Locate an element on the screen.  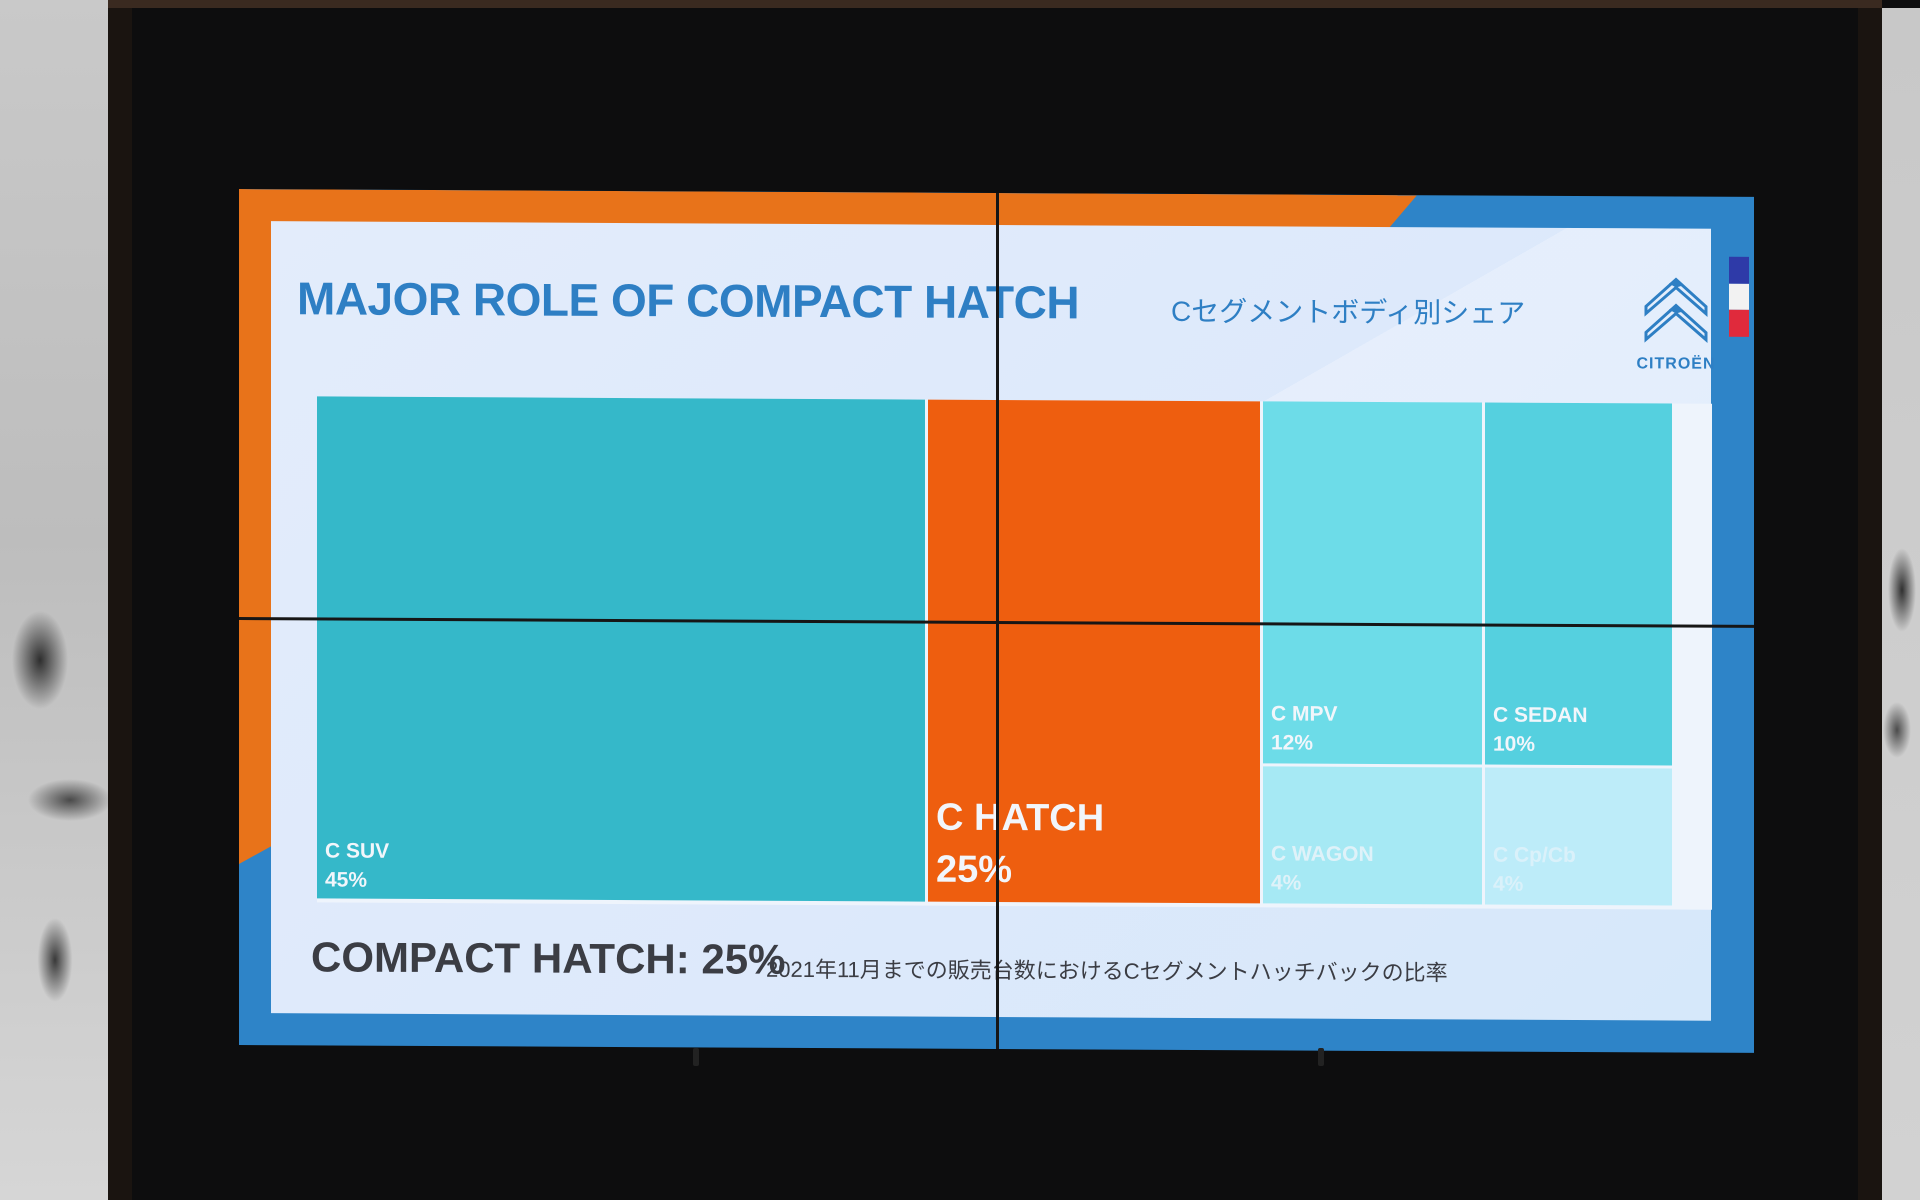
cell-label: C MPV 12% is located at coordinates (1304, 729).